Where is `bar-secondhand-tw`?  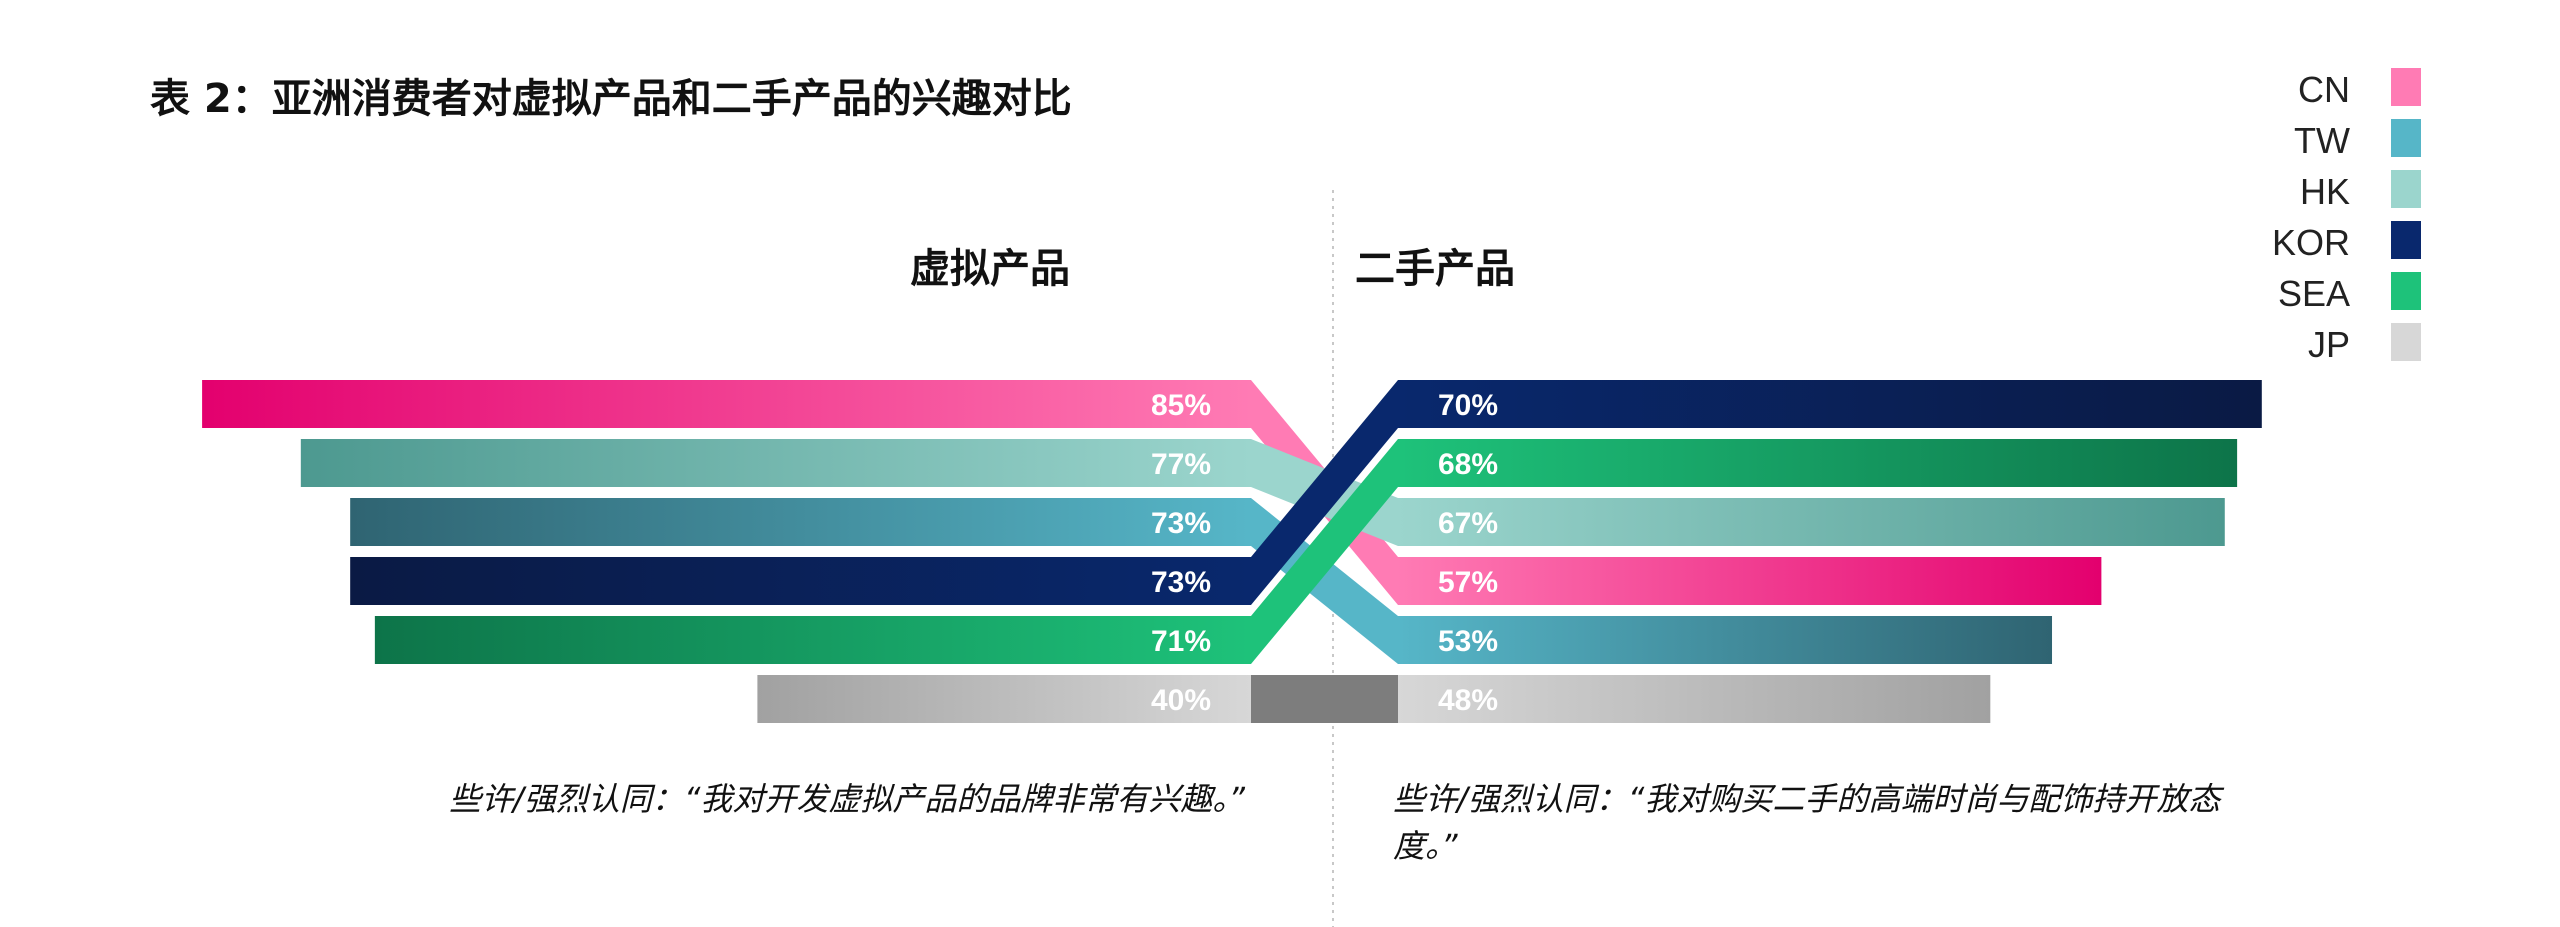
bar-secondhand-tw is located at coordinates (1725, 640).